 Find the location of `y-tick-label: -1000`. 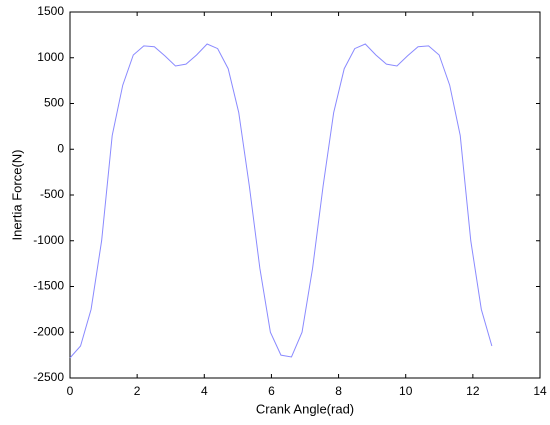

y-tick-label: -1000 is located at coordinates (48, 240).